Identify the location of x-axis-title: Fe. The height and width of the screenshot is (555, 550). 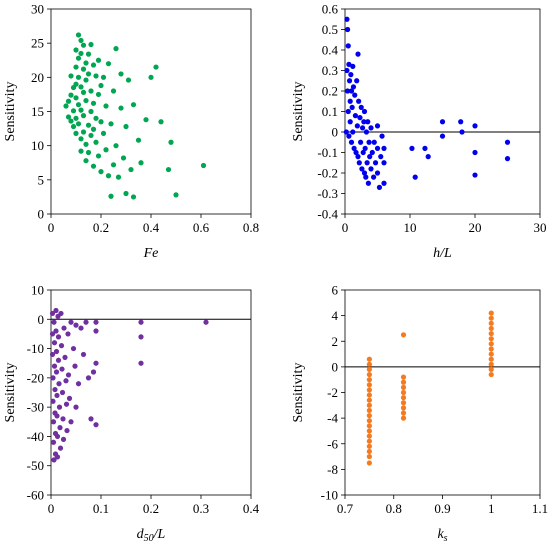
(151, 253).